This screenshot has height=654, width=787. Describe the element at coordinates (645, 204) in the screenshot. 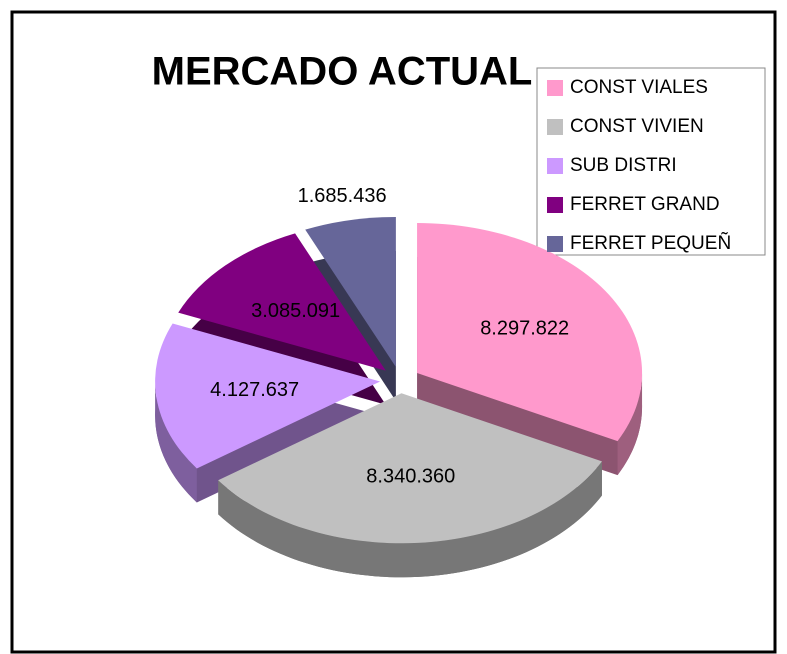

I see `legend-label: FERRET GRAND` at that location.